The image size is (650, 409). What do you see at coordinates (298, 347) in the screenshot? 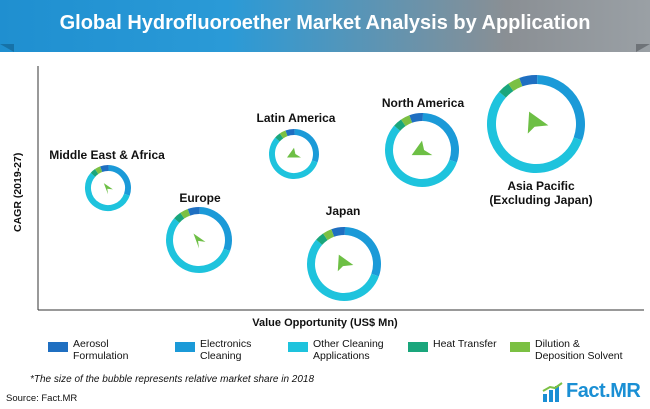
I see `legend-swatch-other-cleaning` at bounding box center [298, 347].